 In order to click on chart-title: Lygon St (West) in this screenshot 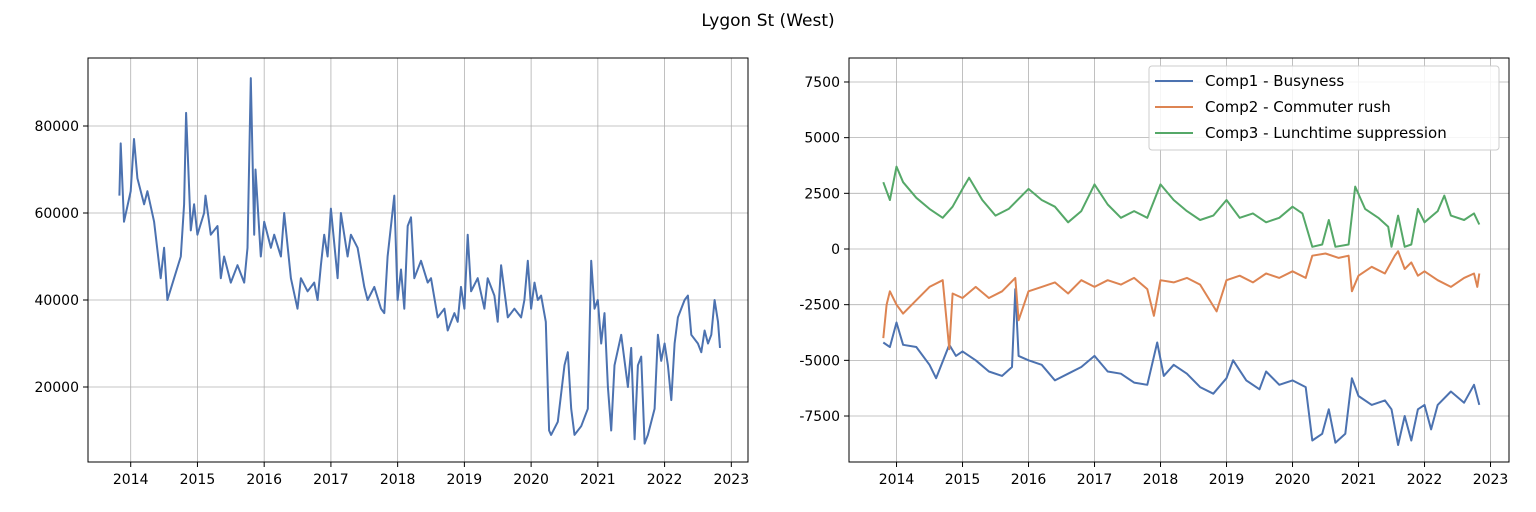, I will do `click(767, 21)`.